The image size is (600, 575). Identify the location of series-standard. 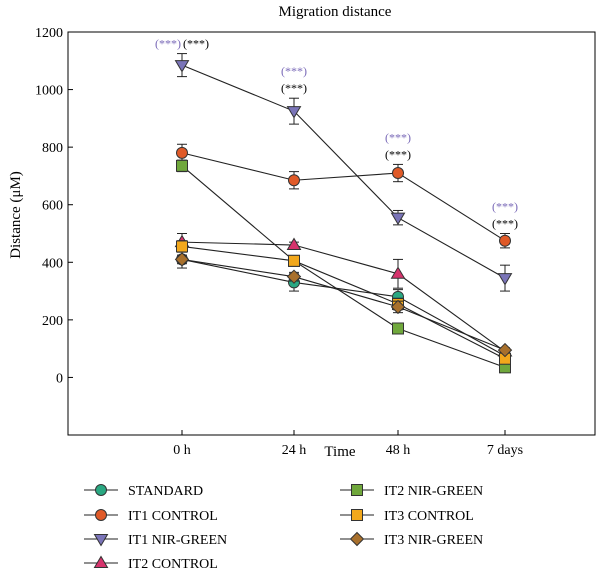
(343, 306).